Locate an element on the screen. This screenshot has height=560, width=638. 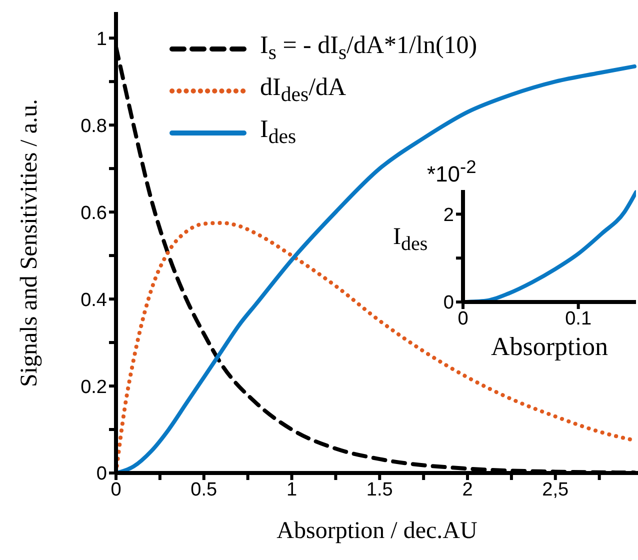
x-tick-label: 2 is located at coordinates (467, 489).